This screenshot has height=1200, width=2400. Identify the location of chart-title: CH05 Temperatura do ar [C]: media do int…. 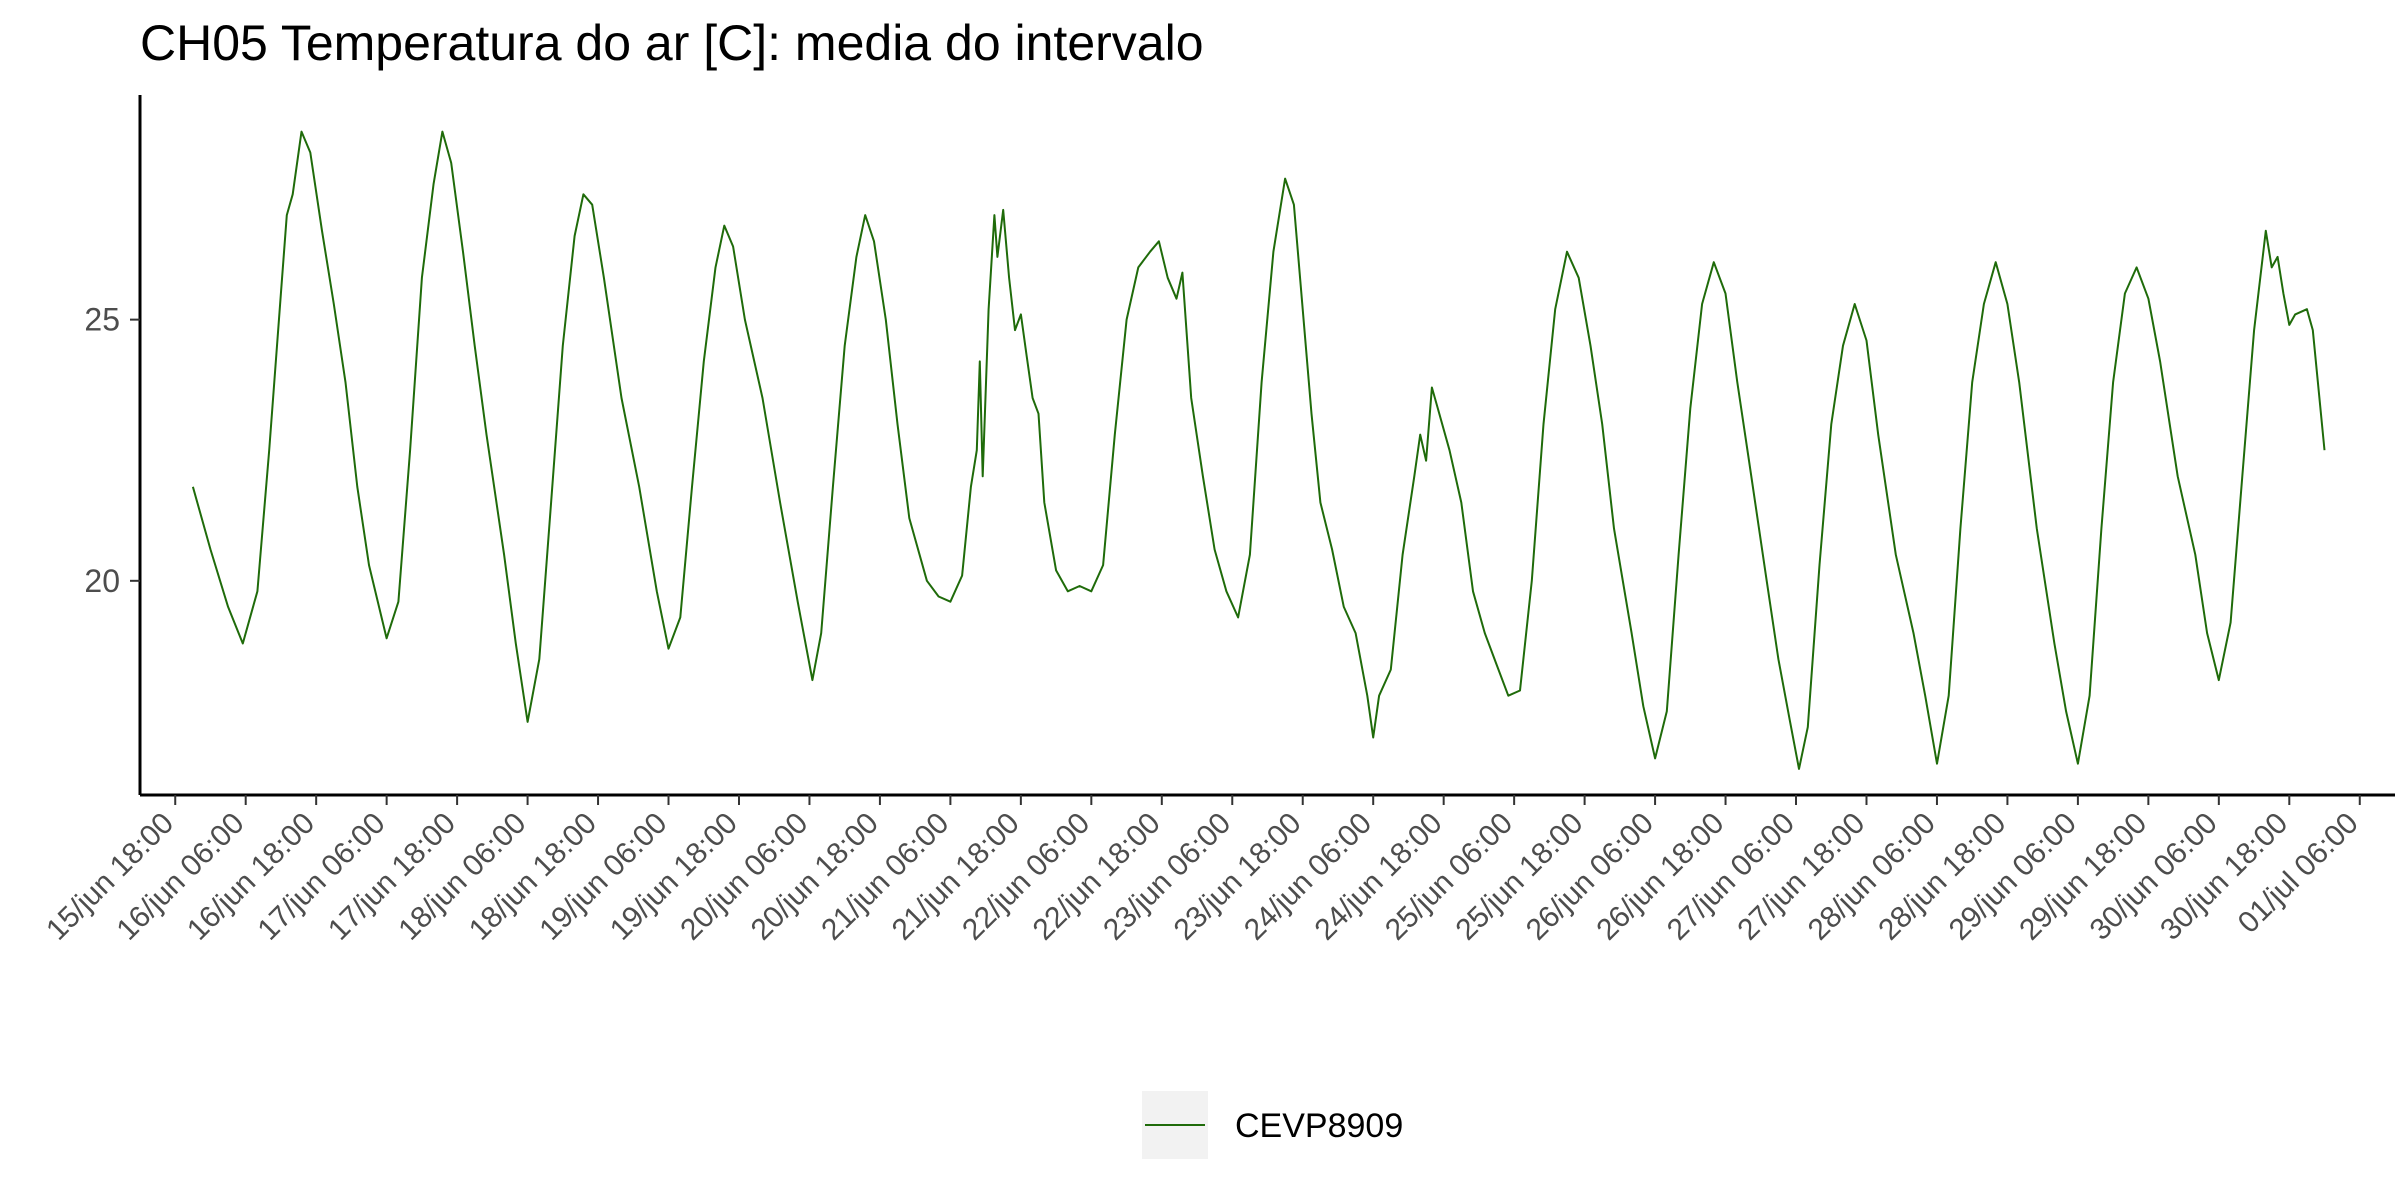
(672, 43).